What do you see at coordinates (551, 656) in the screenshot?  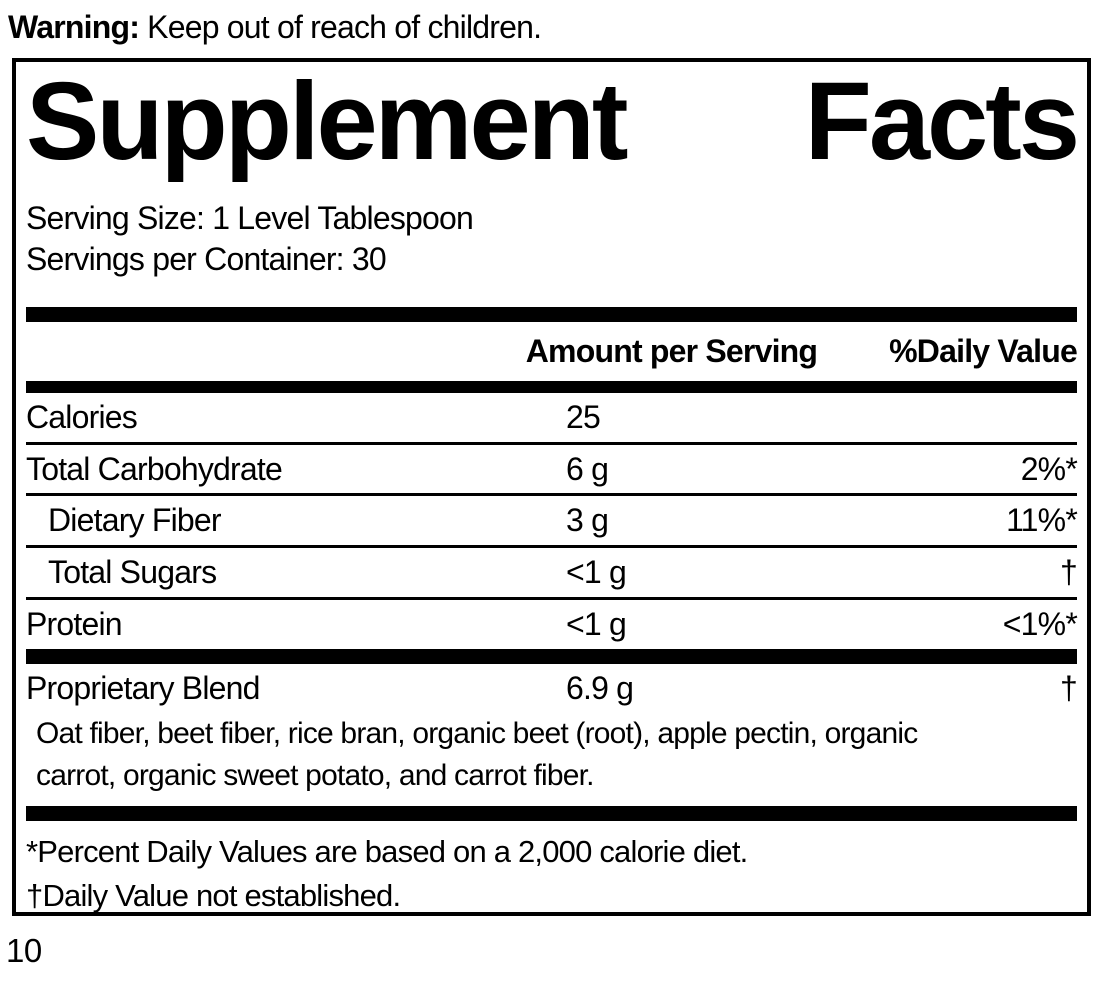 I see `rule-above-blend` at bounding box center [551, 656].